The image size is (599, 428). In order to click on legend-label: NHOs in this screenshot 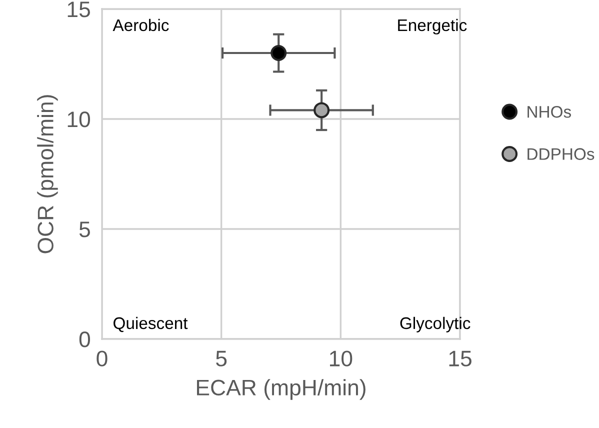, I will do `click(549, 112)`.